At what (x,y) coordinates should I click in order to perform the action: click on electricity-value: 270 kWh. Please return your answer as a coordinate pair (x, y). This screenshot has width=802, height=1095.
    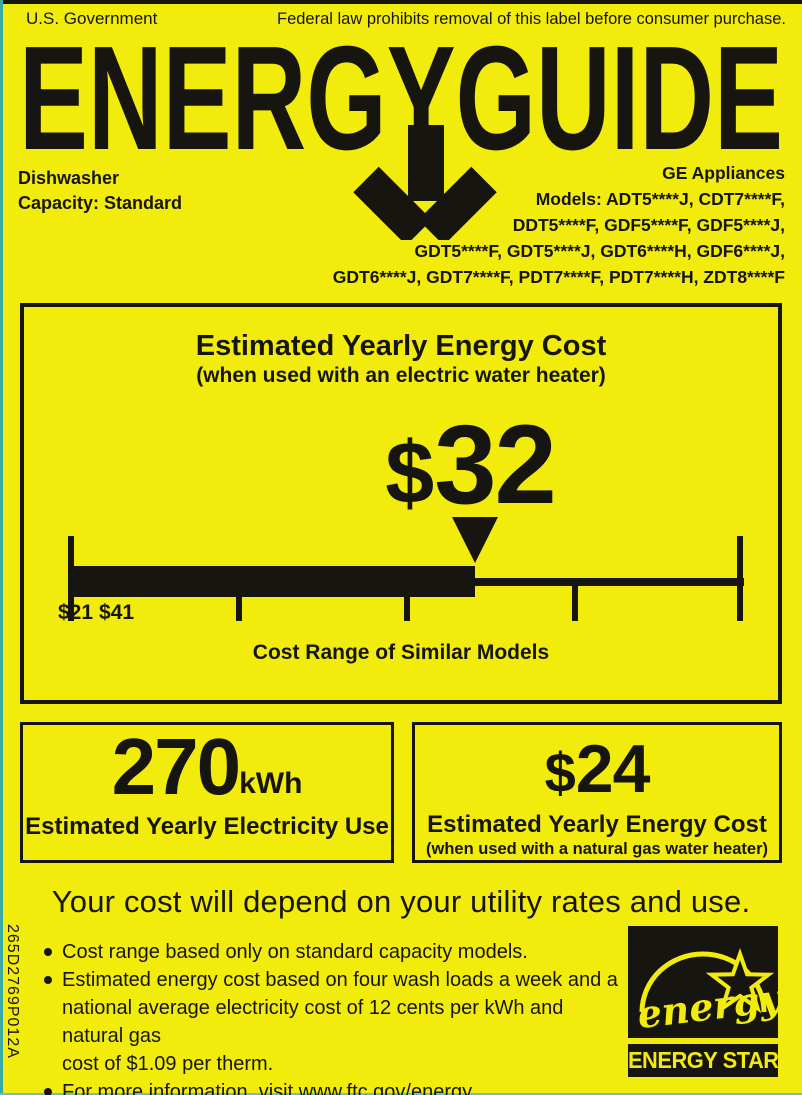
    Looking at the image, I should click on (207, 766).